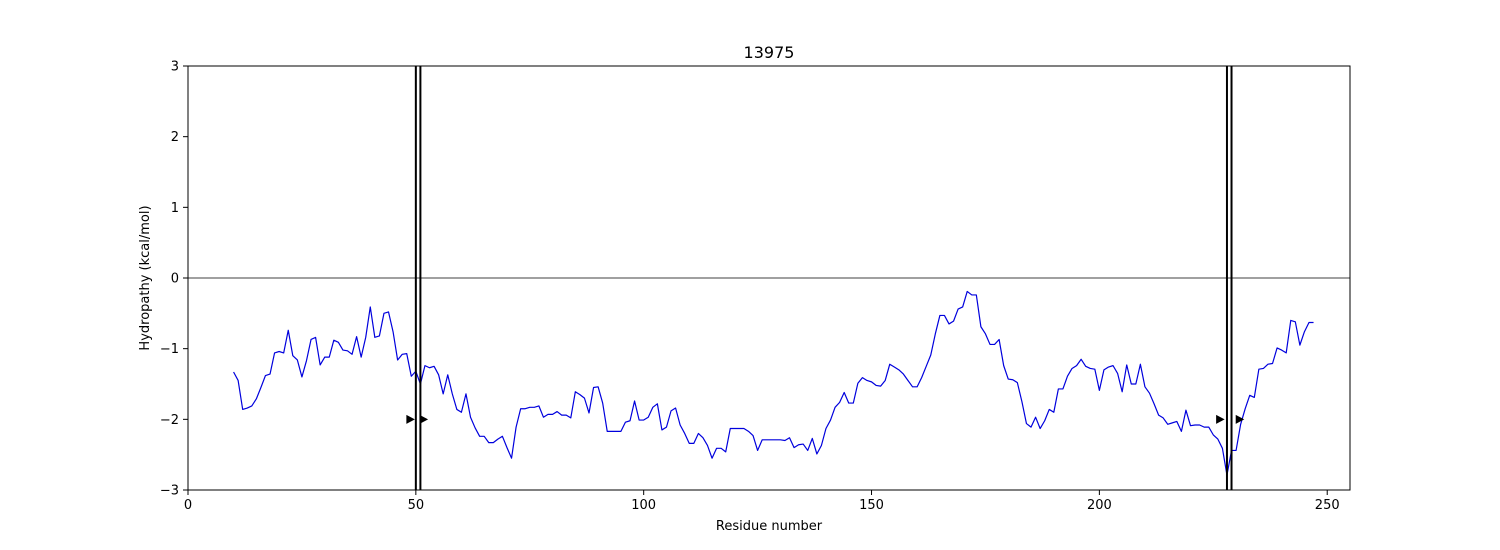 The height and width of the screenshot is (550, 1500). What do you see at coordinates (169, 420) in the screenshot?
I see `y-tick-label: −2` at bounding box center [169, 420].